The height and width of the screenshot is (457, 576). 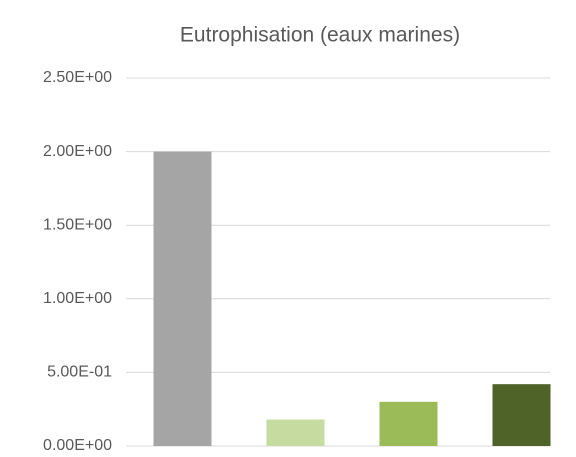 I want to click on y-tick-label: 0.00E+00, so click(x=77, y=445).